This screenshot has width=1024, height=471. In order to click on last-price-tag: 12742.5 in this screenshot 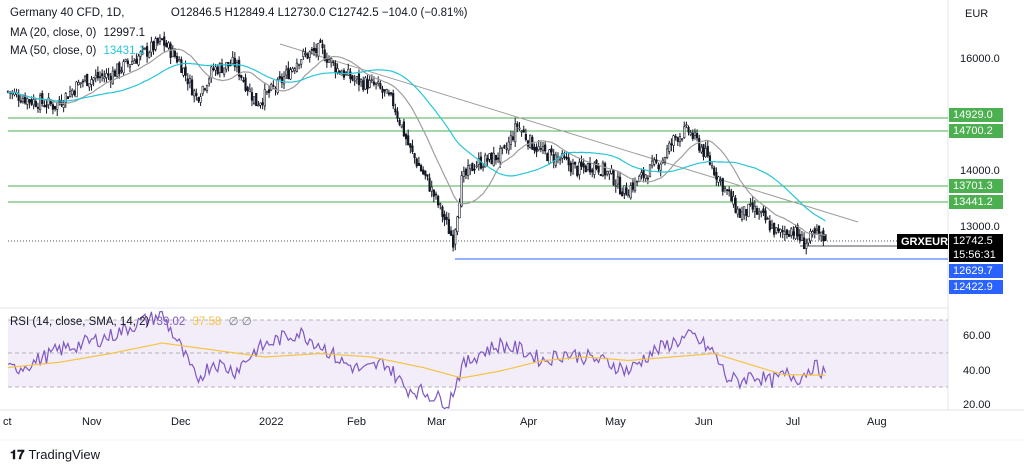, I will do `click(976, 241)`.